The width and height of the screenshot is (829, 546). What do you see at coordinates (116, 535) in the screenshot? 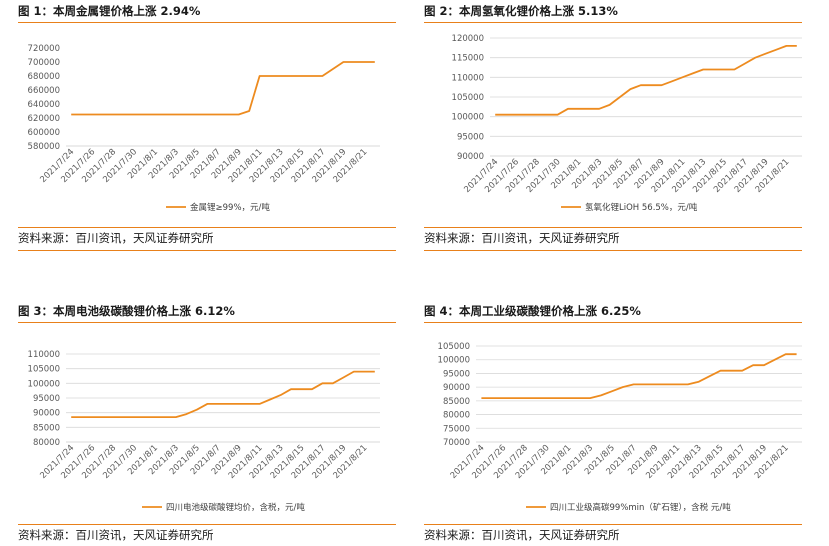
I see `figure-3-source: 资料来源：百川资讯，天风证券研究所` at bounding box center [116, 535].